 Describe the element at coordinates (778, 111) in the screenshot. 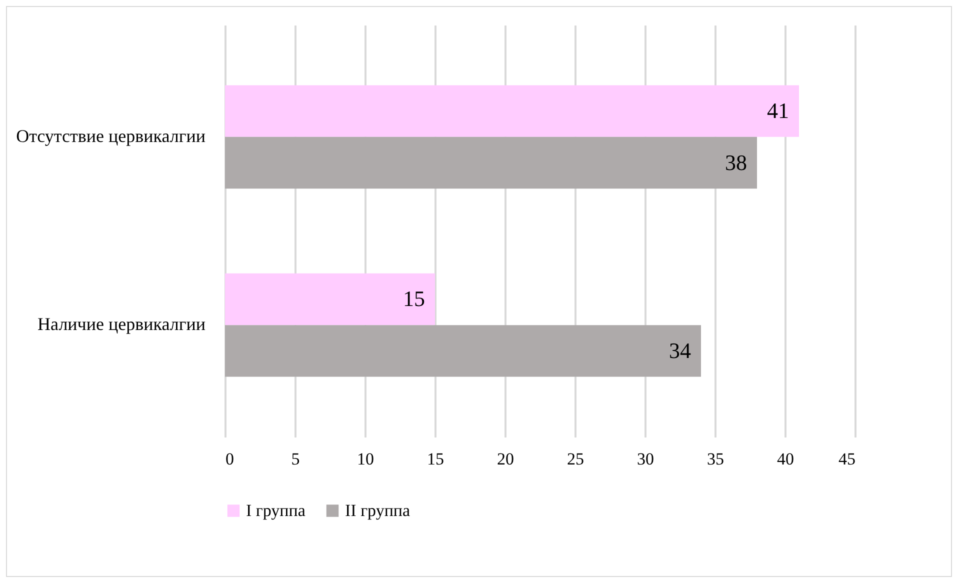

I see `data-label: 41` at that location.